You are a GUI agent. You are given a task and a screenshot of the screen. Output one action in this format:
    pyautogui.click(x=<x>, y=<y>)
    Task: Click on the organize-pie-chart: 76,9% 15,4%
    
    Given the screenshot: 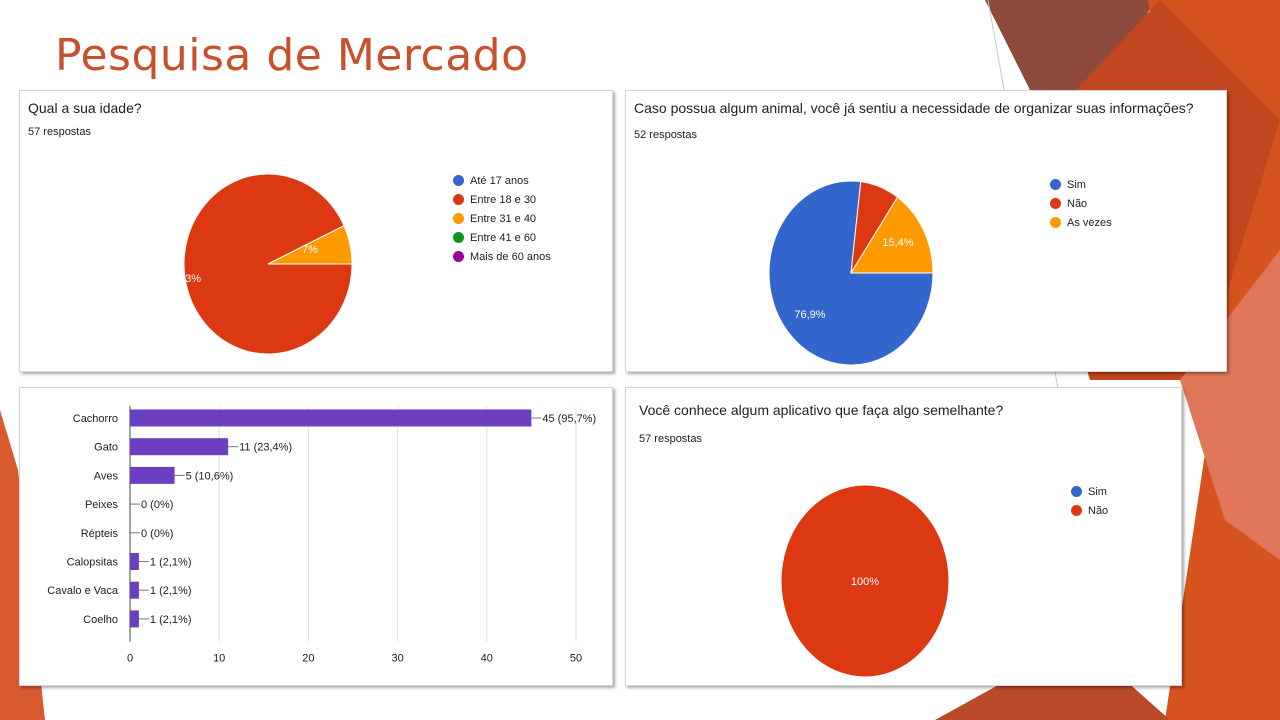 What is the action you would take?
    pyautogui.click(x=851, y=273)
    